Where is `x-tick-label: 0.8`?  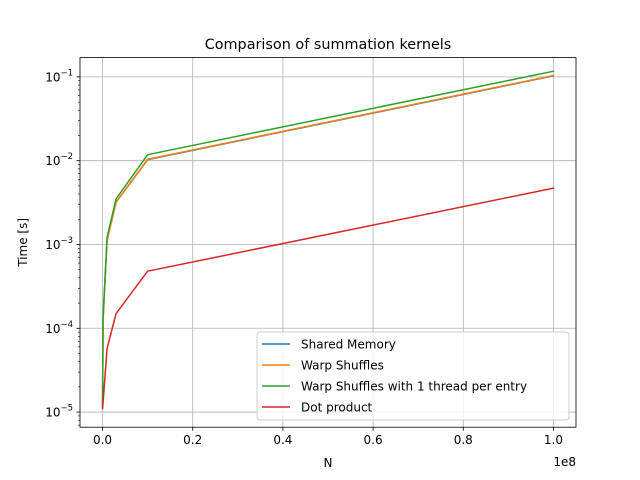
x-tick-label: 0.8 is located at coordinates (463, 440).